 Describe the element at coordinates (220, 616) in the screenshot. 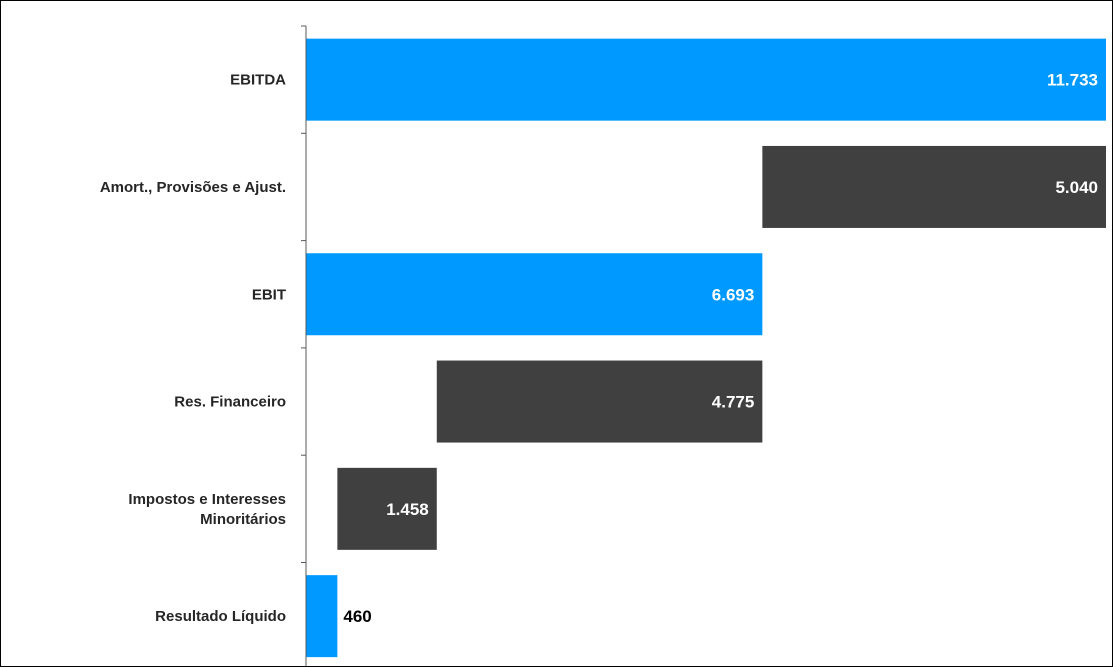

I see `category-label-5: Resultado Líquido` at that location.